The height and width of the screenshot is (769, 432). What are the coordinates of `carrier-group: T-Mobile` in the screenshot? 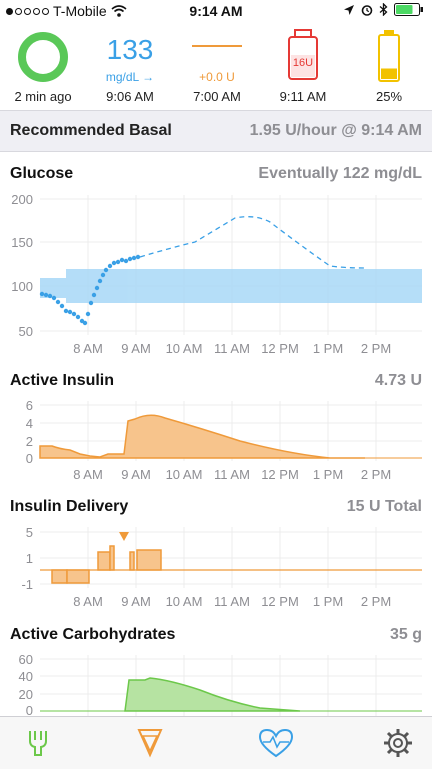 It's located at (66, 11).